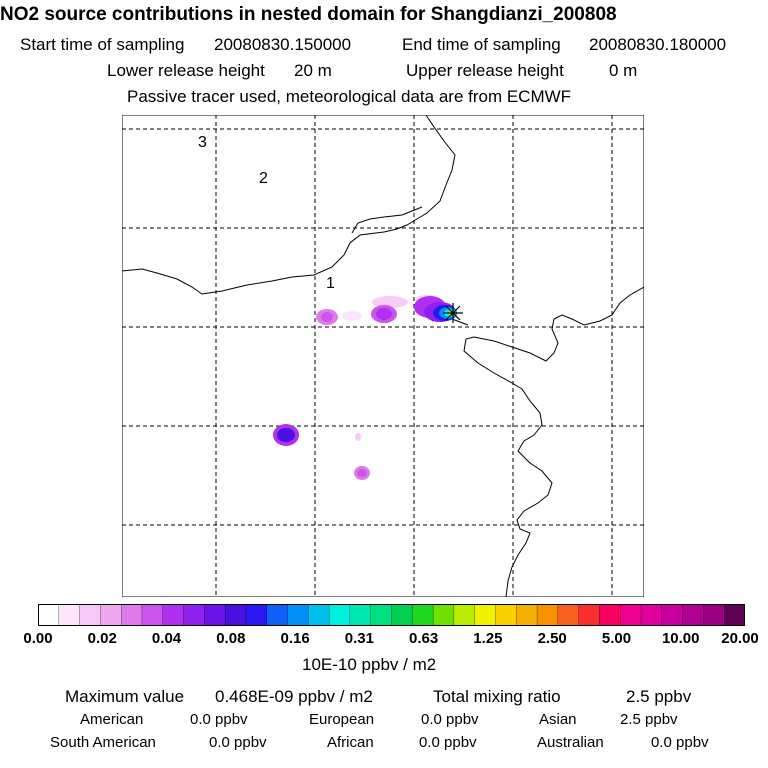  Describe the element at coordinates (112, 719) in the screenshot. I see `region-american-label: American` at that location.